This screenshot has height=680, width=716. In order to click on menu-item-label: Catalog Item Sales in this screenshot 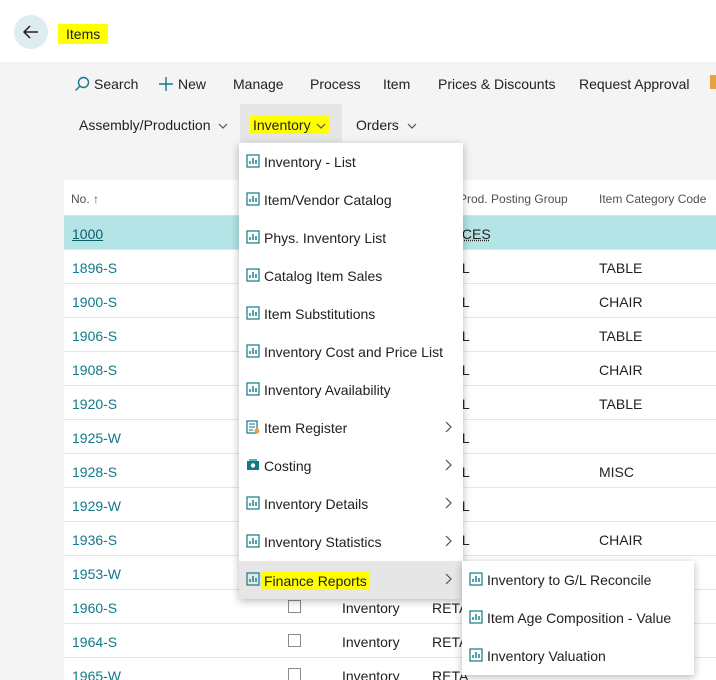, I will do `click(323, 276)`.